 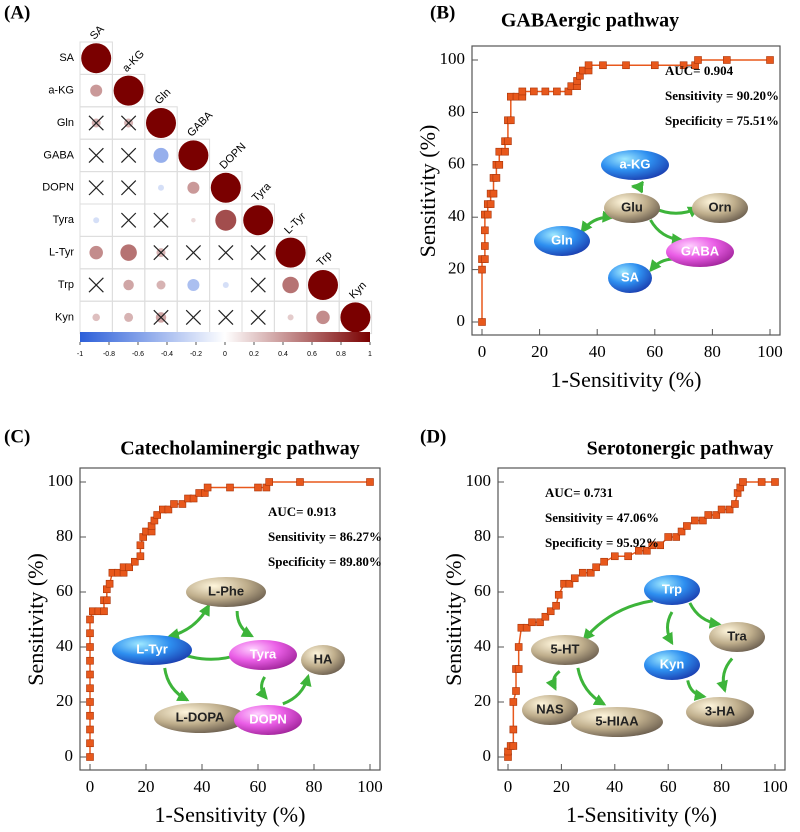 What do you see at coordinates (341, 354) in the screenshot?
I see `colorbar-tick-label: 0.8` at bounding box center [341, 354].